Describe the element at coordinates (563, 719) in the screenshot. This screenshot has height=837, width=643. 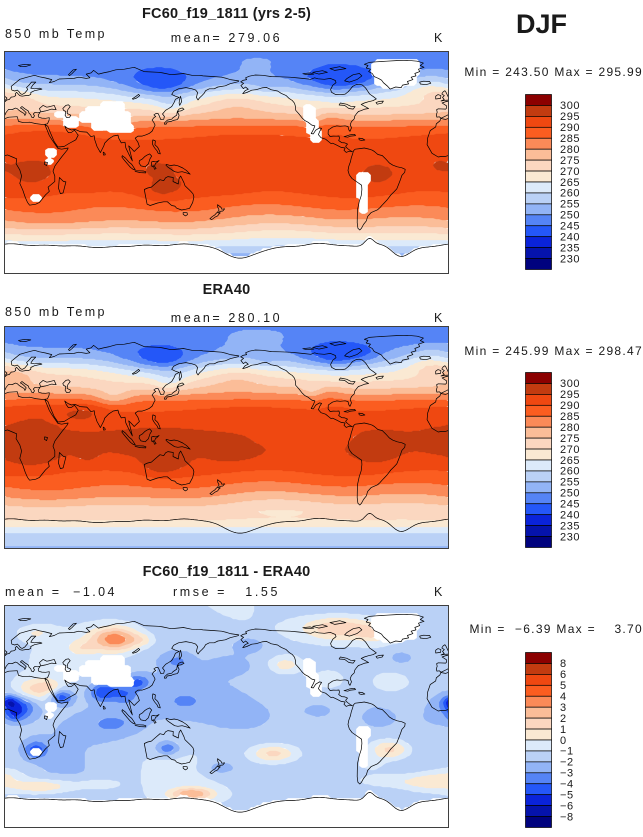
I see `svg-text: 2` at that location.